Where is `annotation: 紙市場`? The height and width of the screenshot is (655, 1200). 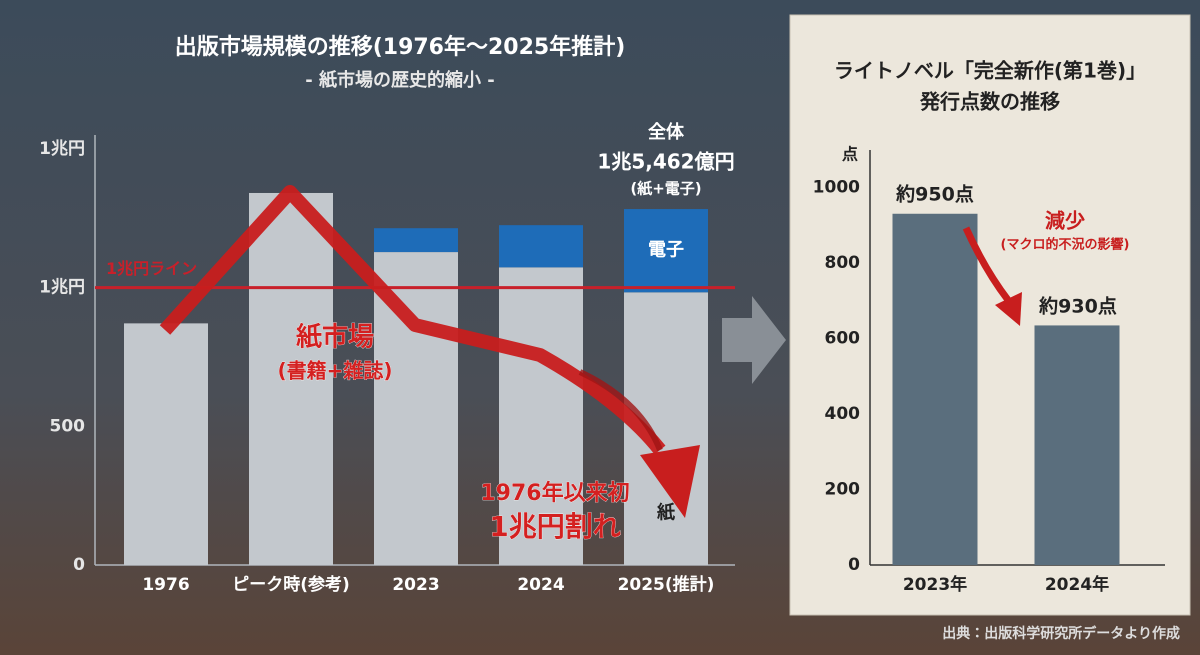 annotation: 紙市場 is located at coordinates (335, 337).